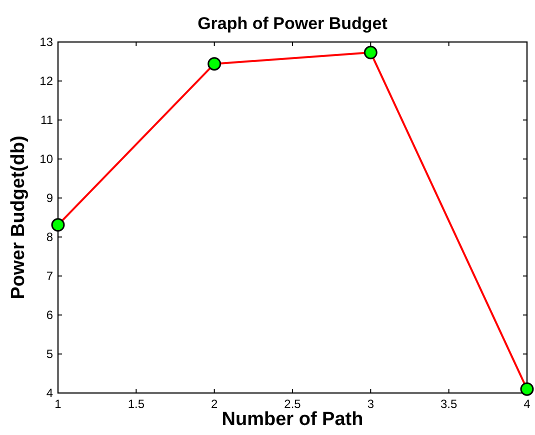 This screenshot has width=535, height=435. What do you see at coordinates (47, 120) in the screenshot?
I see `y-tick-label: 11` at bounding box center [47, 120].